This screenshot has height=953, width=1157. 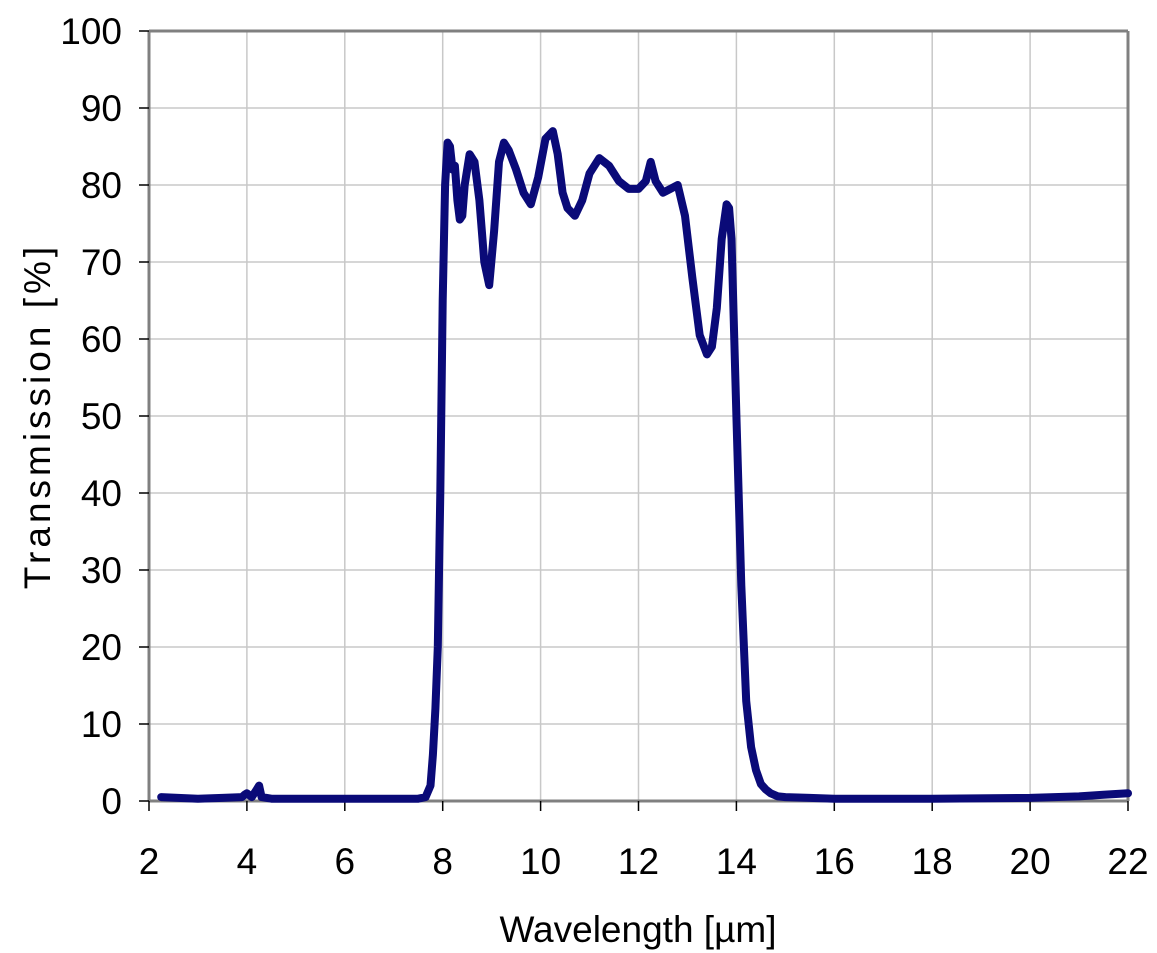 What do you see at coordinates (101, 493) in the screenshot?
I see `y-tick-label: 40` at bounding box center [101, 493].